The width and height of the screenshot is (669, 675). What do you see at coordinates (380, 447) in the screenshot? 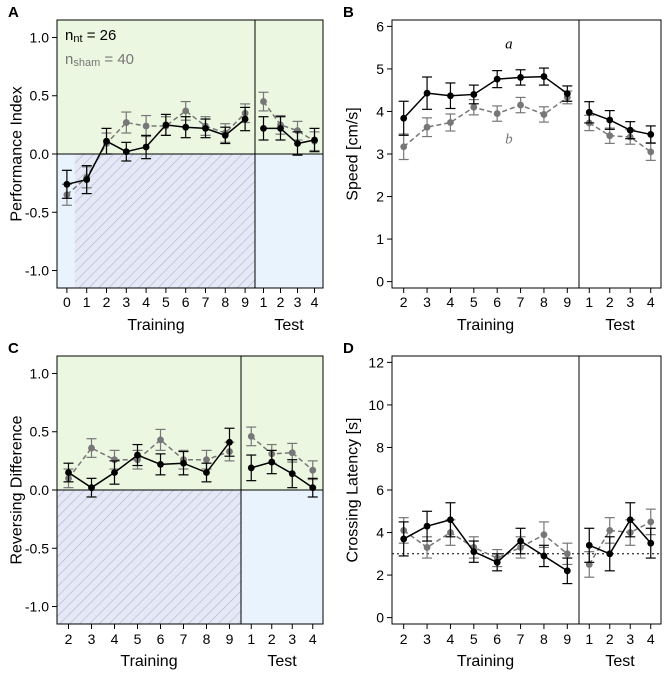
I see `y-tick-label: 8` at bounding box center [380, 447].